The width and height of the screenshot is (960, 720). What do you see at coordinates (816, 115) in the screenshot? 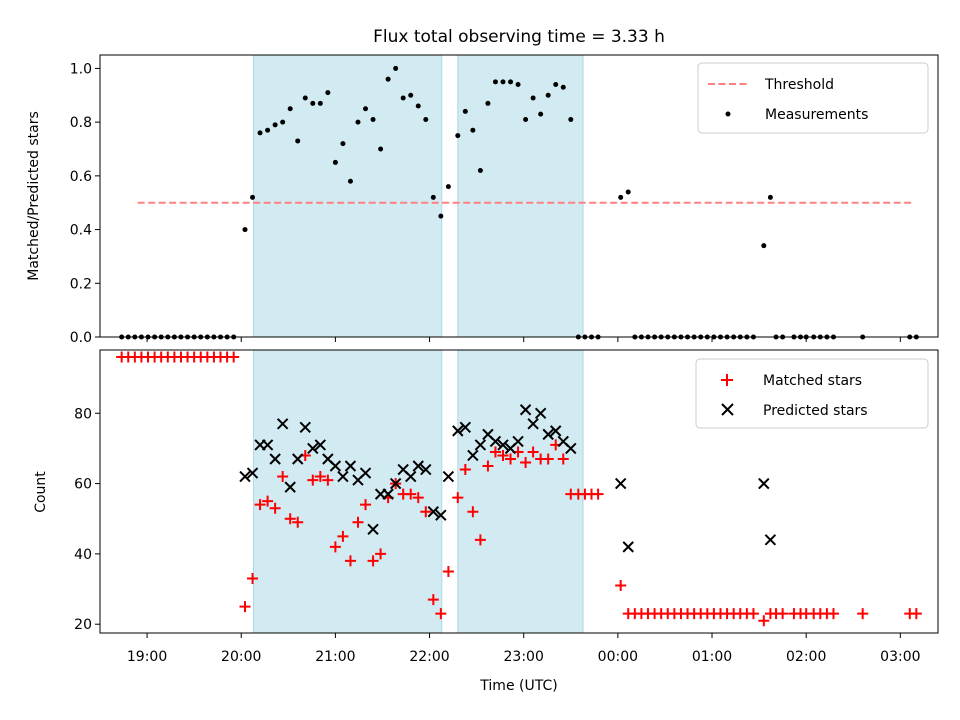
I see `legend-measurements-label: Measurements` at bounding box center [816, 115].